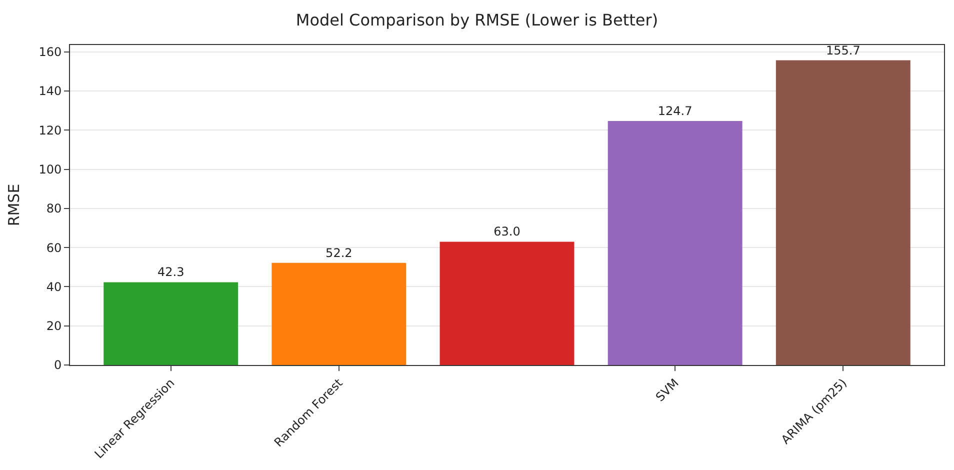 This screenshot has width=954, height=470. Describe the element at coordinates (13, 205) in the screenshot. I see `y-axis-title: RMSE` at that location.